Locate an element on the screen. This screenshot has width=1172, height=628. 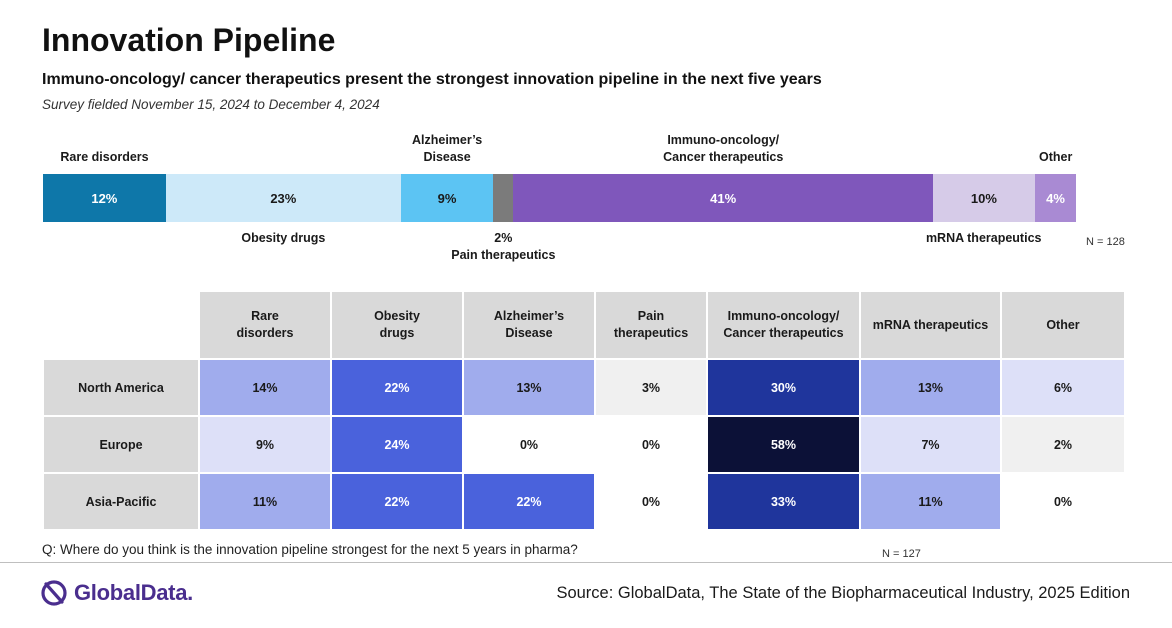
page-title: Innovation Pipeline is located at coordinates (189, 40).